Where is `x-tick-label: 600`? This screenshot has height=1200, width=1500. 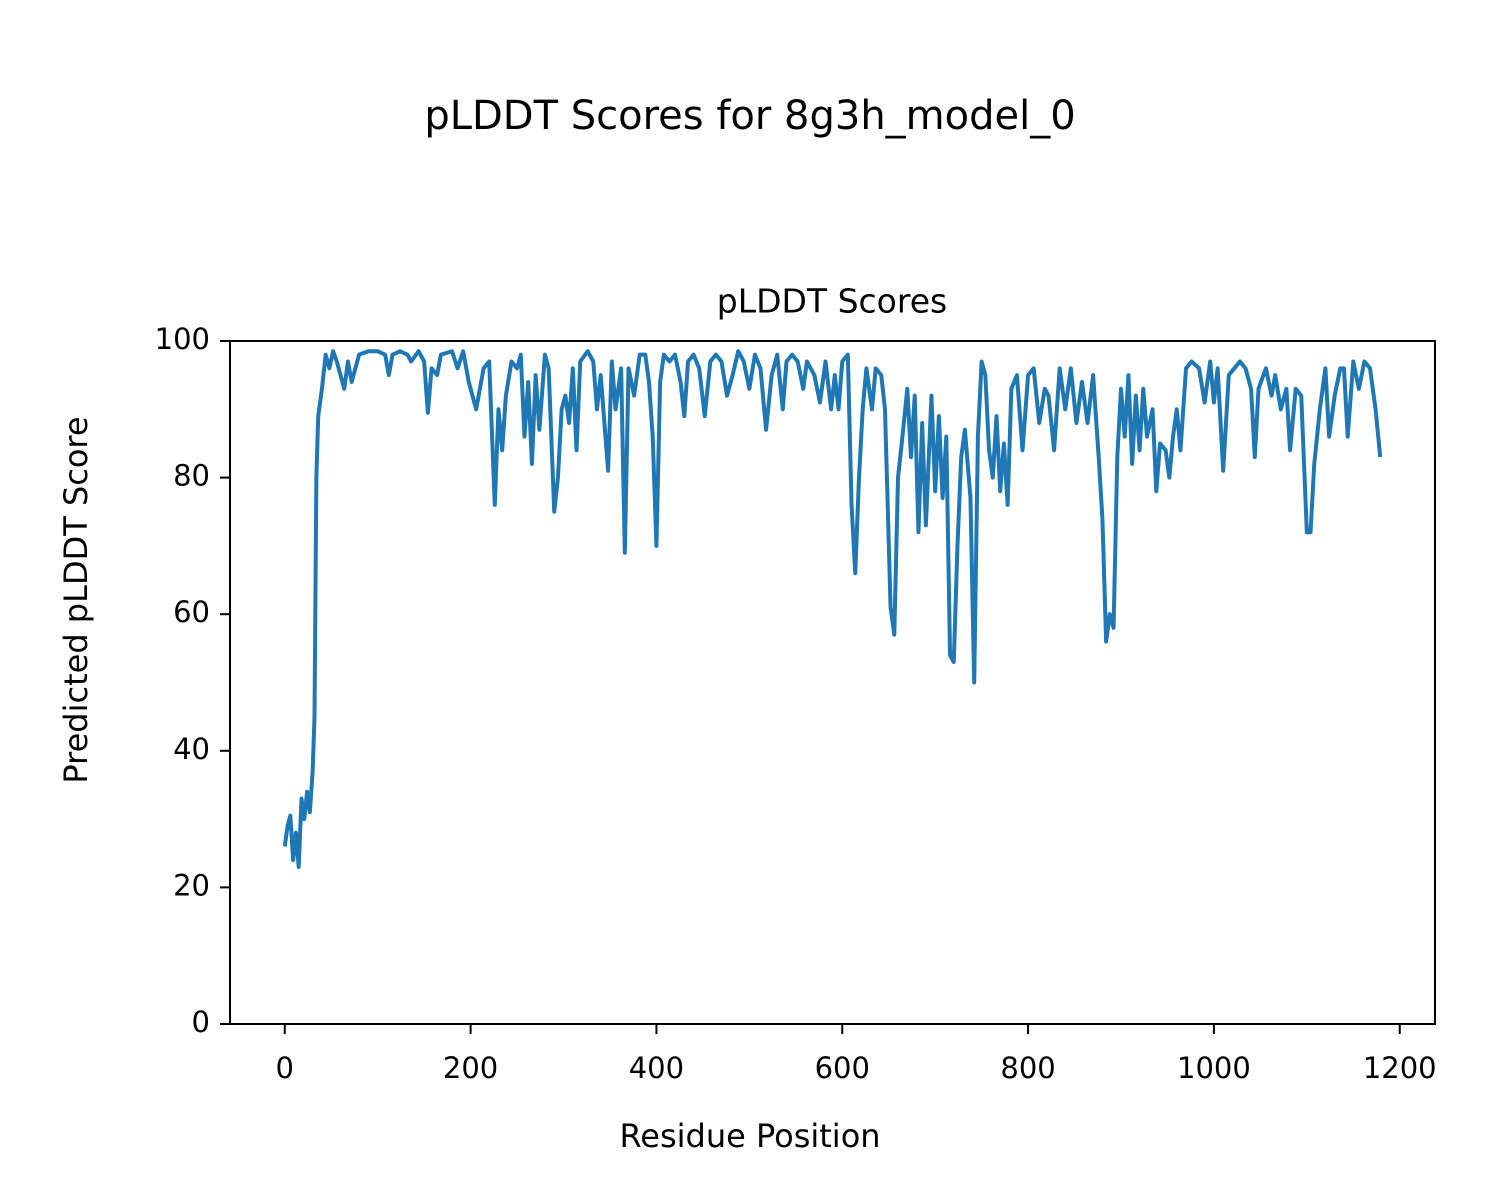
x-tick-label: 600 is located at coordinates (842, 1068).